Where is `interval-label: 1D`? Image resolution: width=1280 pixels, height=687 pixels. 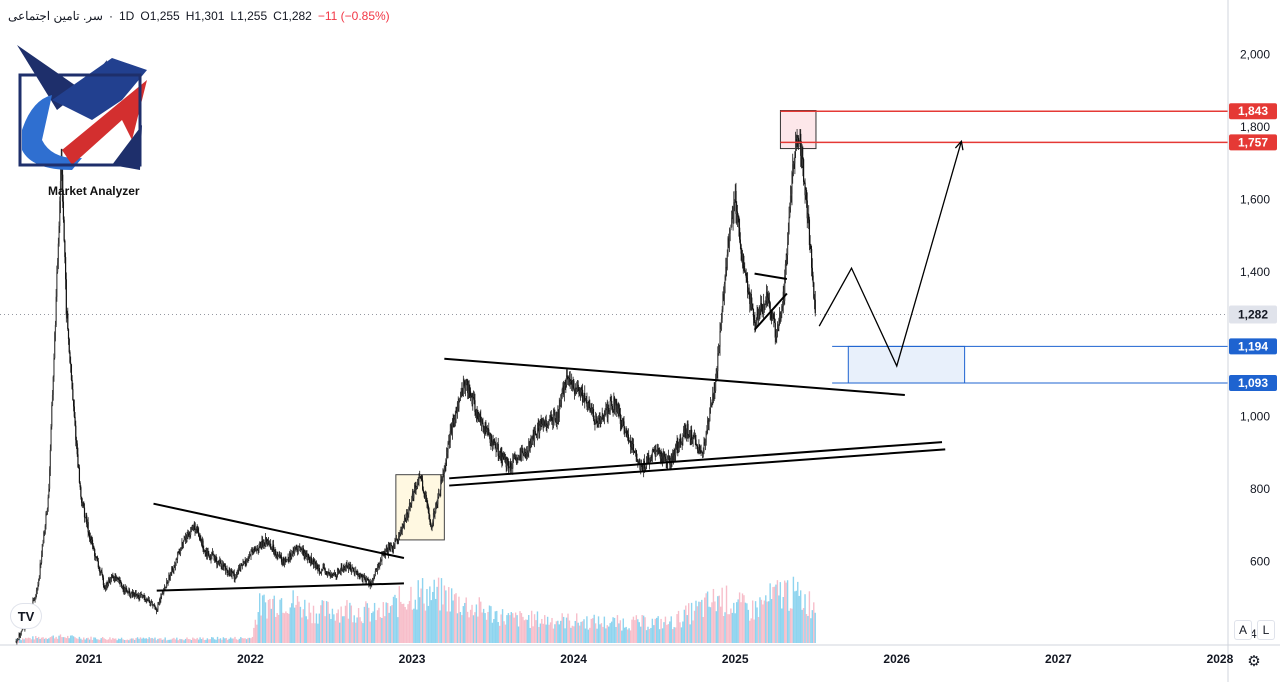
interval-label: 1D is located at coordinates (127, 16).